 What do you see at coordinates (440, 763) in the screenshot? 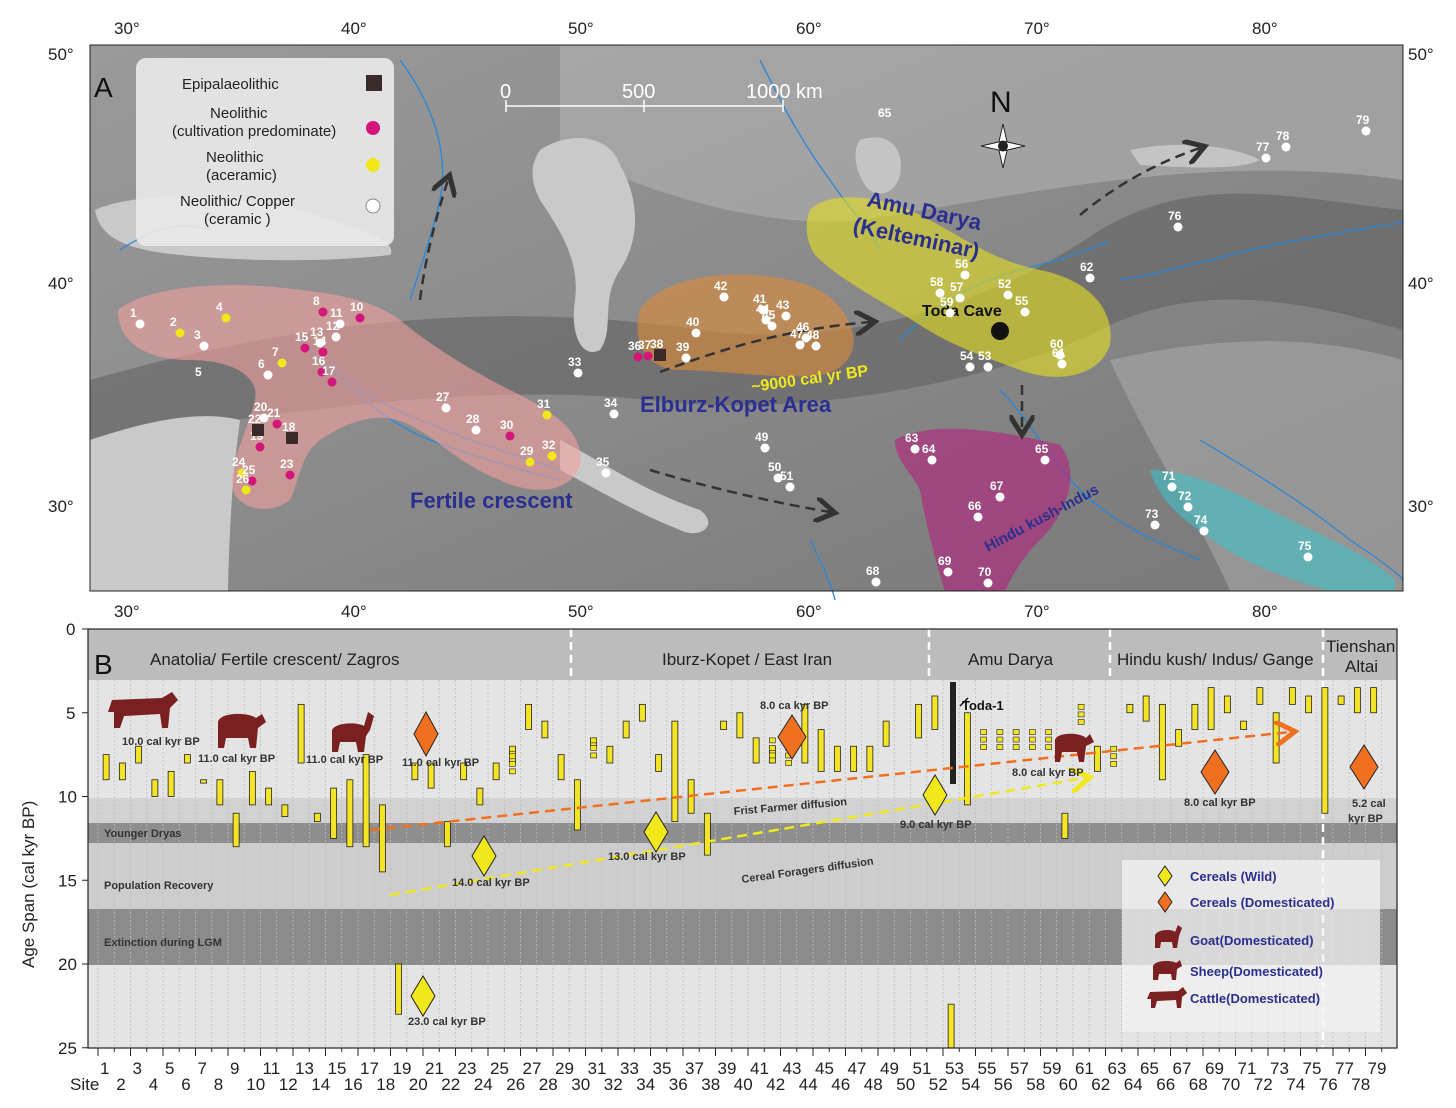
I see `date-label-cereal-dom-1: 11.0 cal kyr BP` at bounding box center [440, 763].